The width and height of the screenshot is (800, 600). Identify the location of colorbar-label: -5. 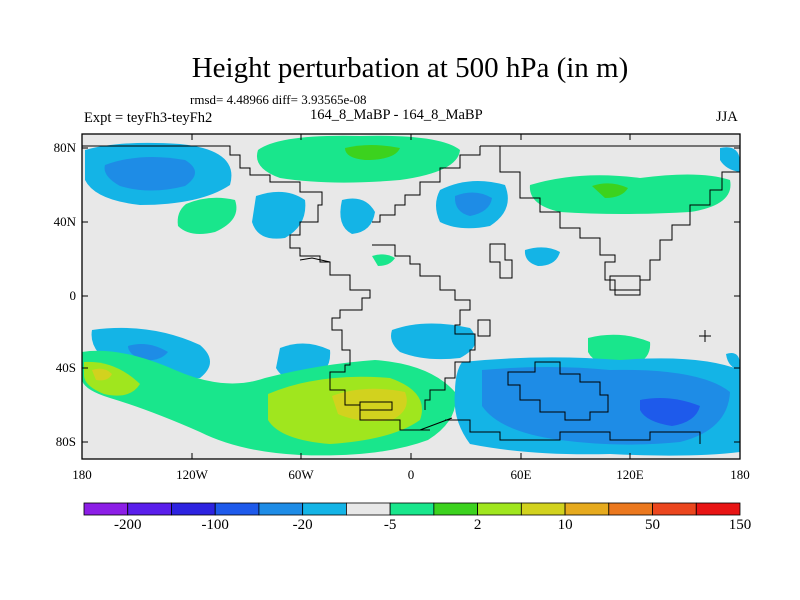
(390, 525).